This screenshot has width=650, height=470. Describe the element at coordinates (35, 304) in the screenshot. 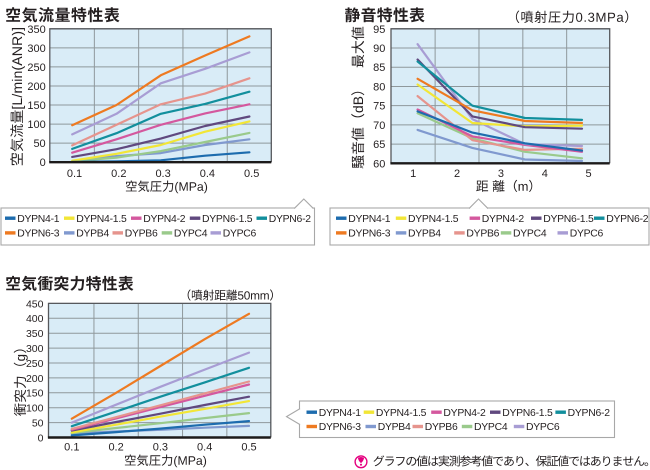

I see `svg-text: 450` at that location.